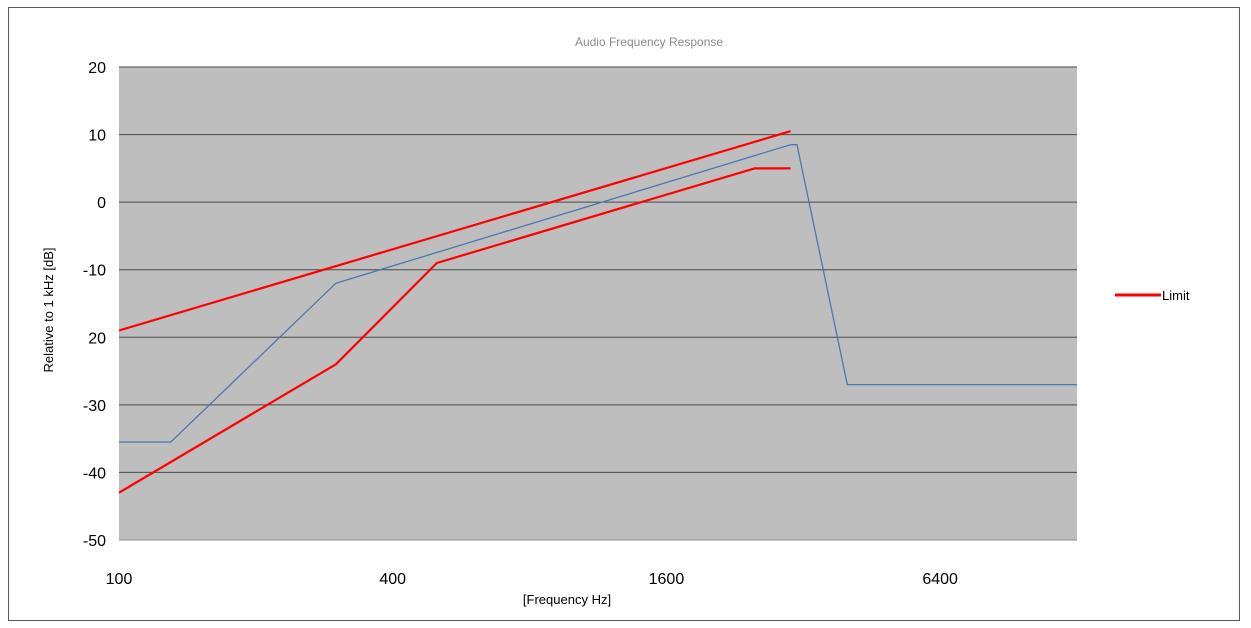 The image size is (1251, 628). Describe the element at coordinates (392, 579) in the screenshot. I see `x-tick-label-1: 400` at that location.